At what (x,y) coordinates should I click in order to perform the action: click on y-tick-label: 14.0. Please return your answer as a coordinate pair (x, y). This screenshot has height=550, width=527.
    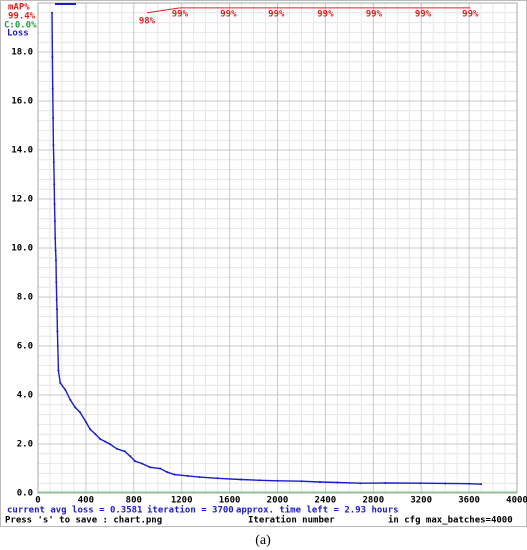
    Looking at the image, I should click on (22, 151).